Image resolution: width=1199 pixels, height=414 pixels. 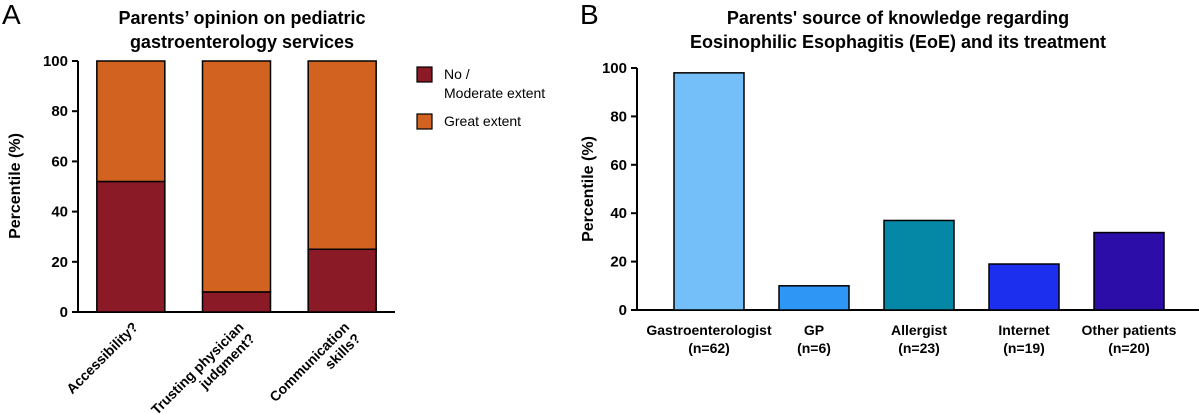 I want to click on panel-b-letter: B, so click(x=589, y=15).